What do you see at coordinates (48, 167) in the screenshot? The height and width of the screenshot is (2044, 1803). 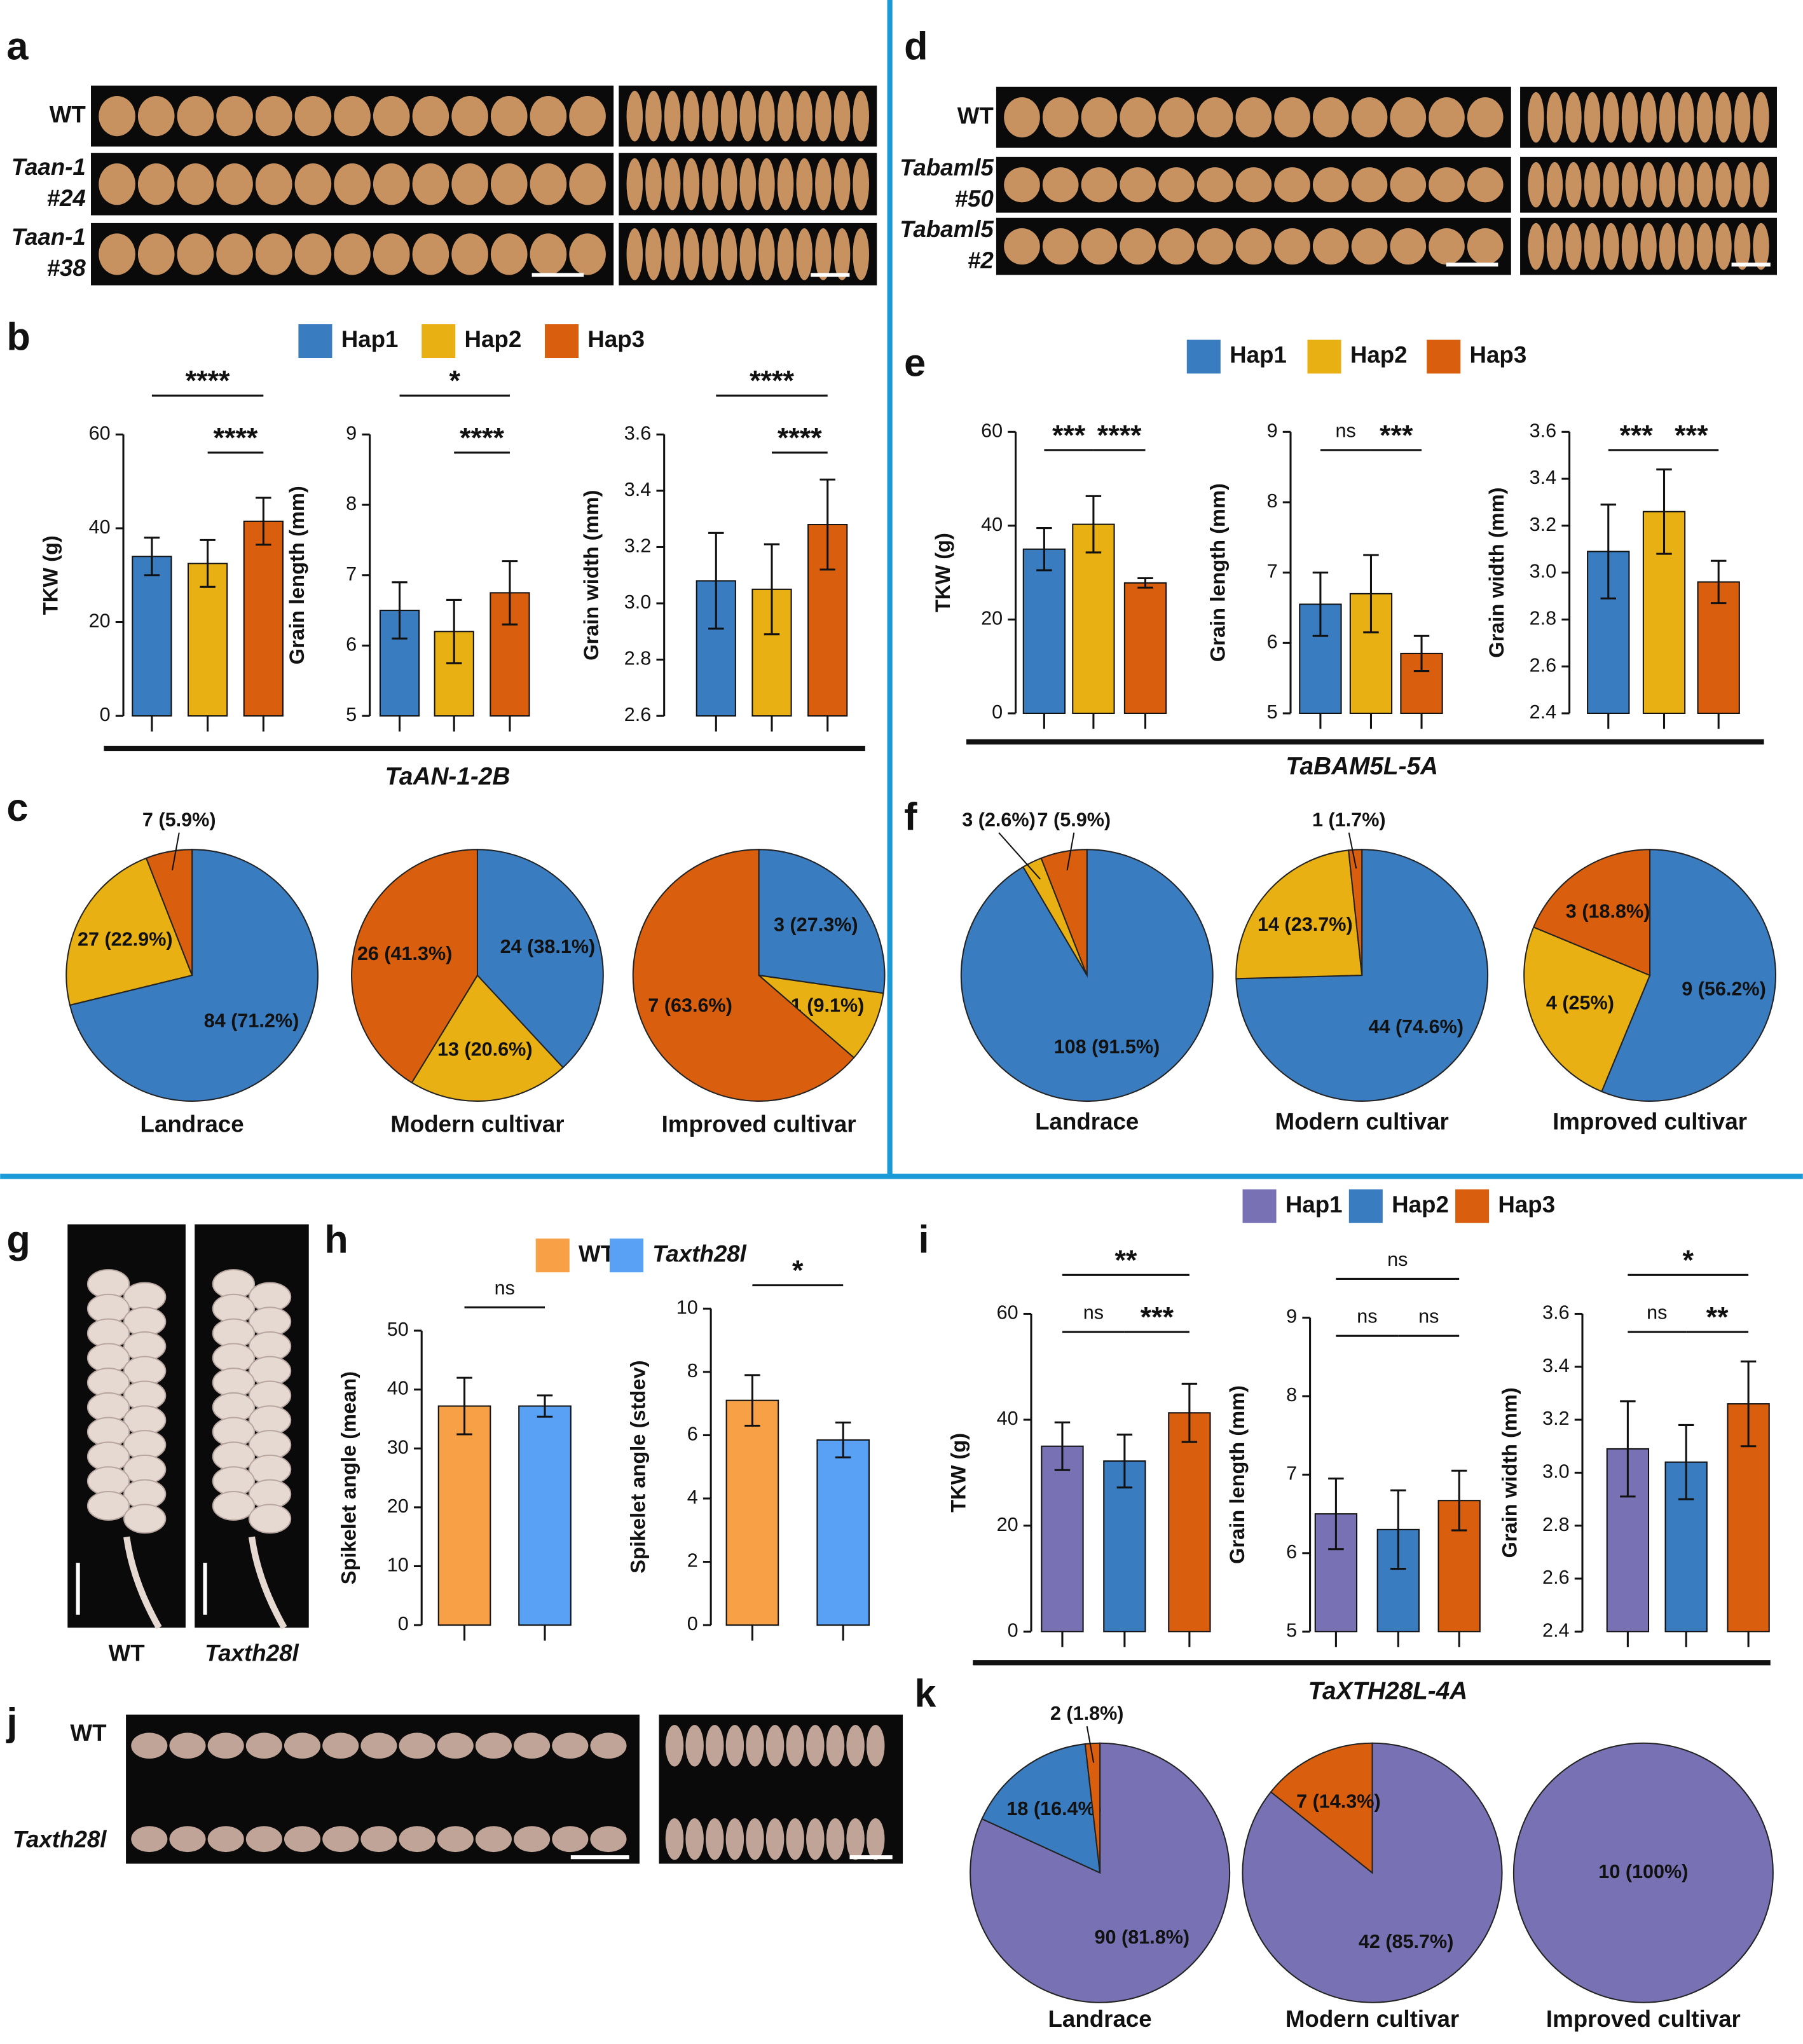 I see `photo-label: Taan-1` at bounding box center [48, 167].